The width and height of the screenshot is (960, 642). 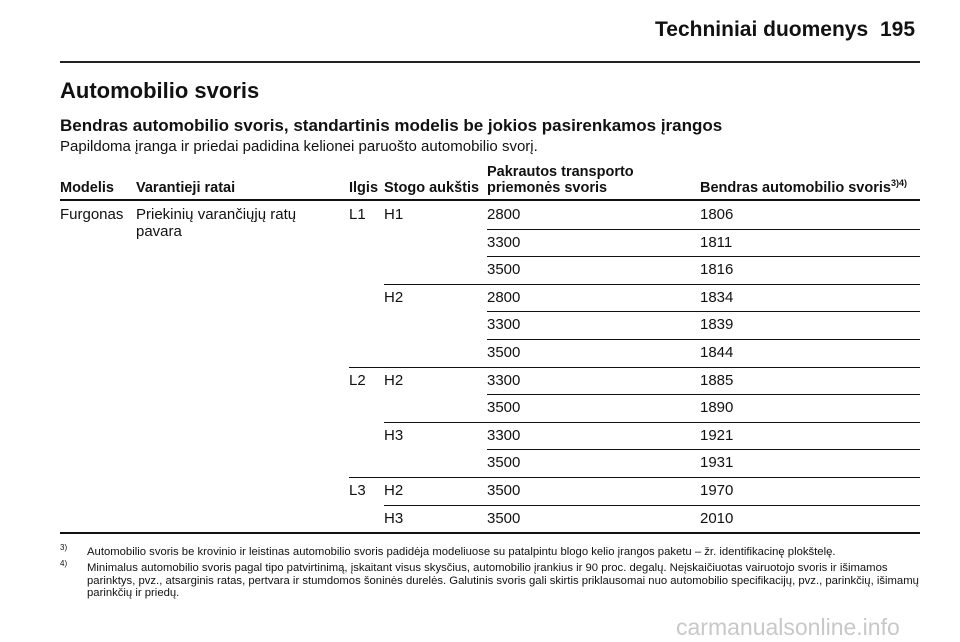 What do you see at coordinates (898, 183) in the screenshot?
I see `footnote-ref: 3)4)` at bounding box center [898, 183].